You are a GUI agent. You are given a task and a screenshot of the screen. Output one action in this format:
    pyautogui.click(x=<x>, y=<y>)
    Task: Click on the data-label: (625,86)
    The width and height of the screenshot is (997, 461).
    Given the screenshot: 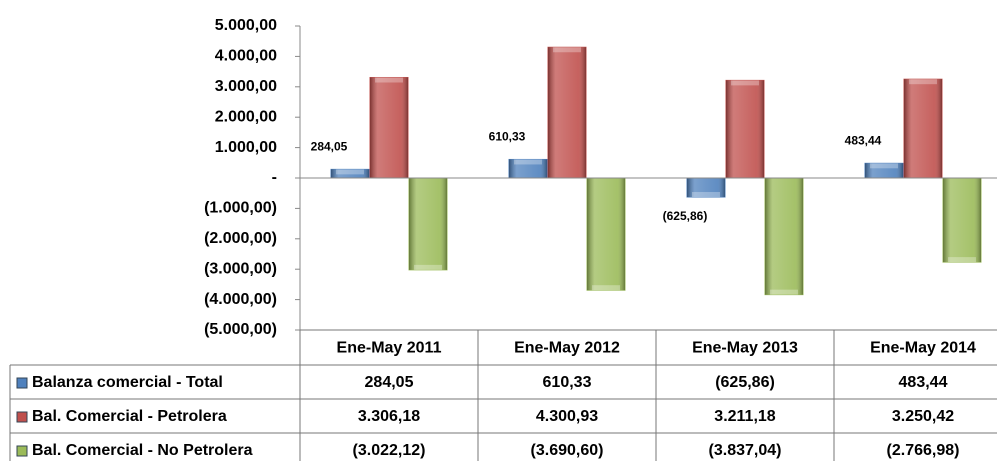 What is the action you would take?
    pyautogui.click(x=685, y=216)
    